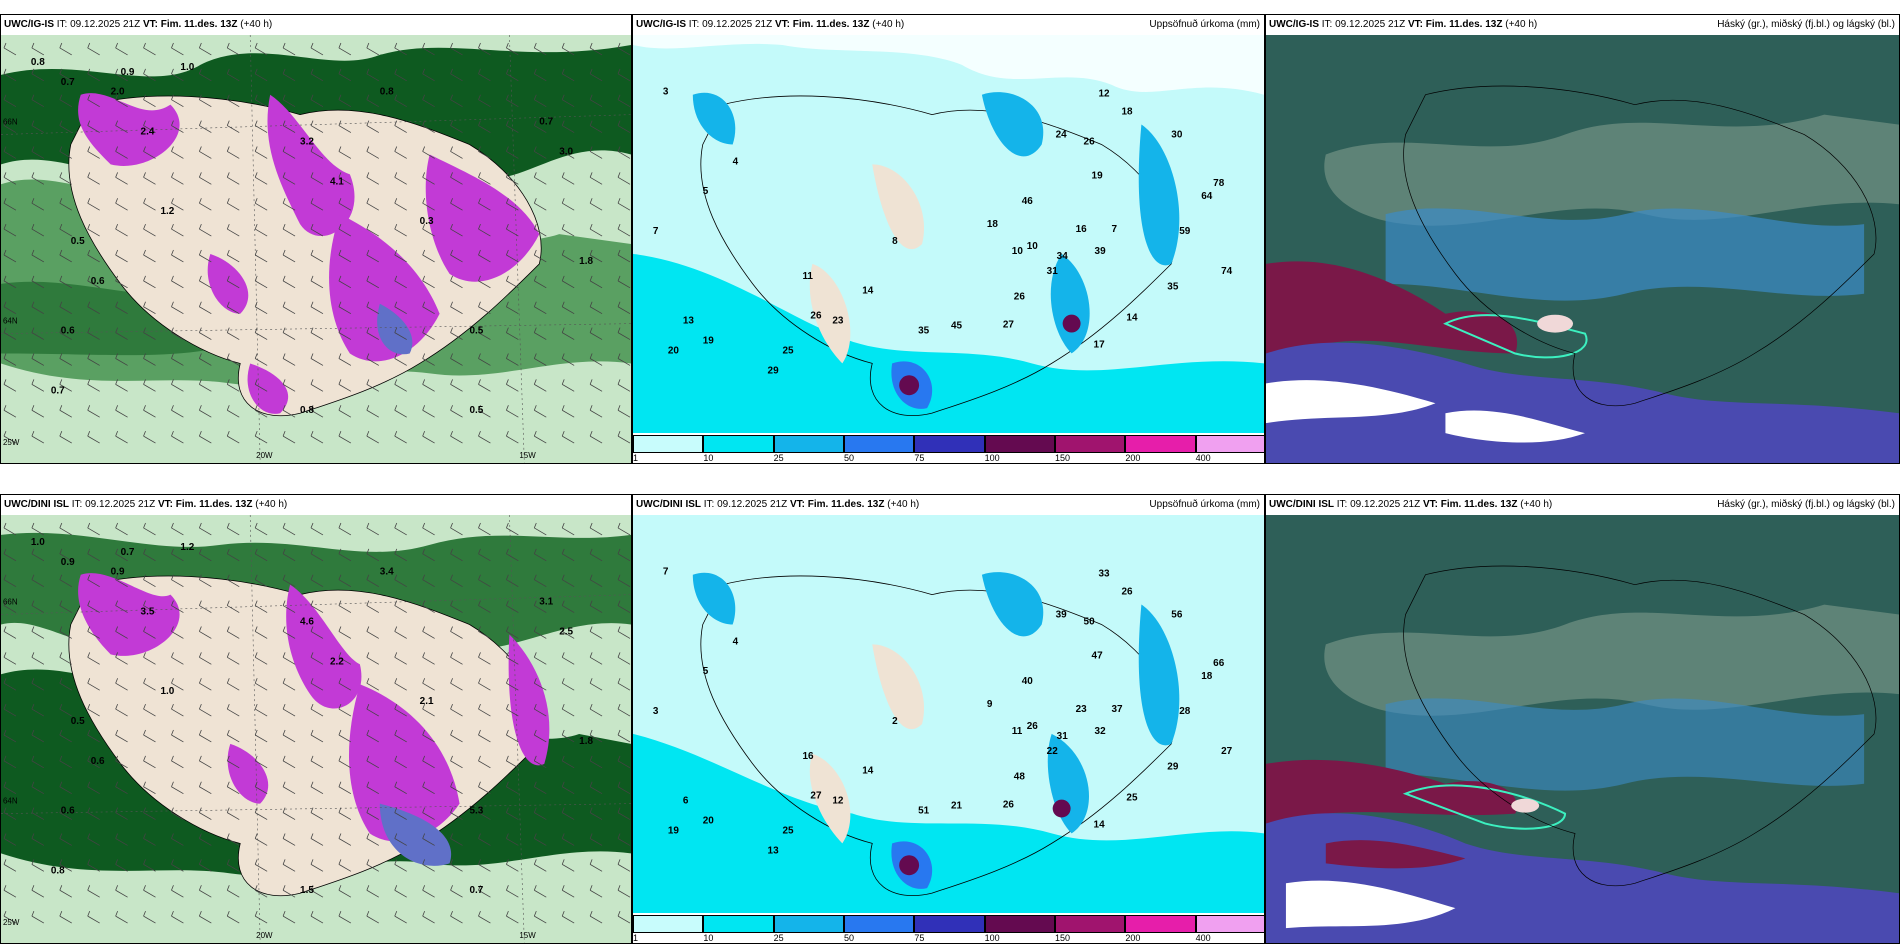 The width and height of the screenshot is (1900, 950). I want to click on value-label: 26, so click(816, 316).